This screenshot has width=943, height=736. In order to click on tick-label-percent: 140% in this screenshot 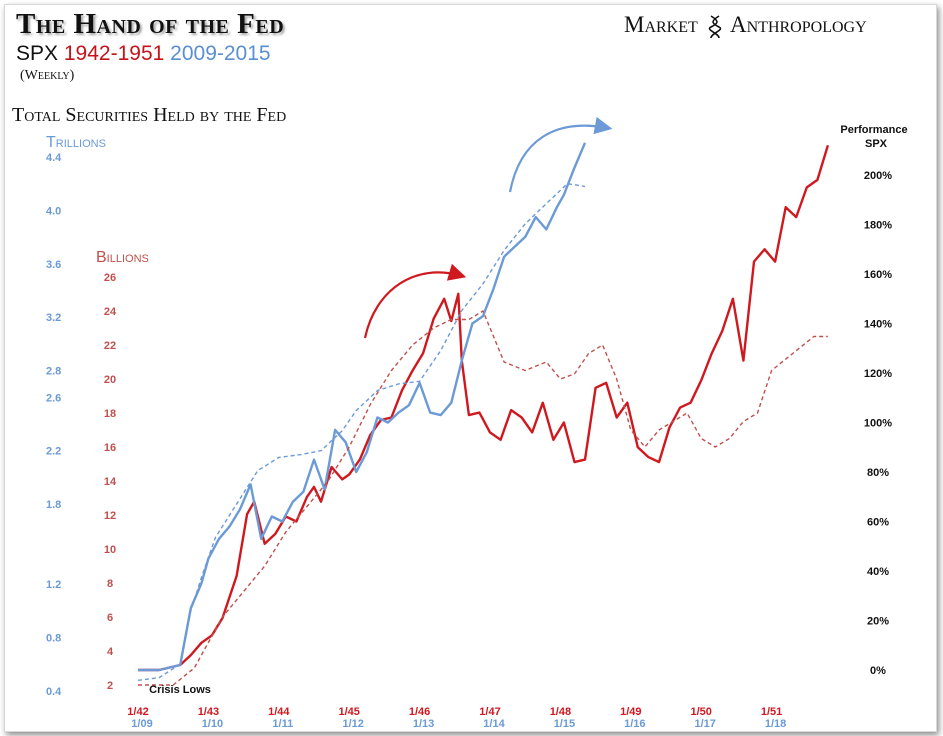, I will do `click(878, 325)`.